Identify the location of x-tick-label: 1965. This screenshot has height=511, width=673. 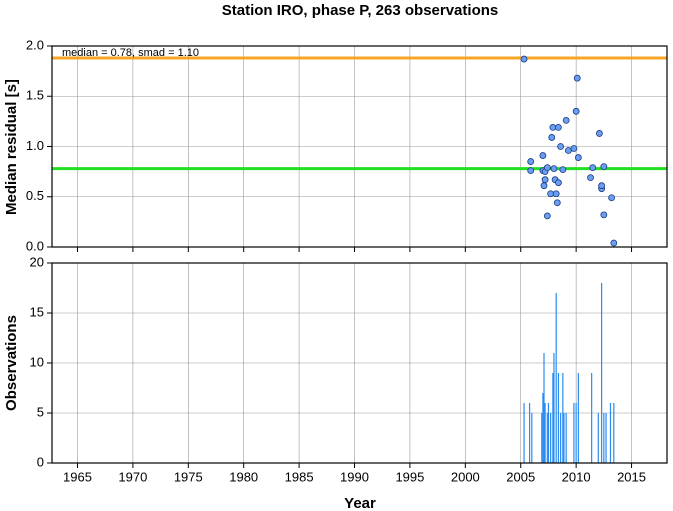
(77, 476).